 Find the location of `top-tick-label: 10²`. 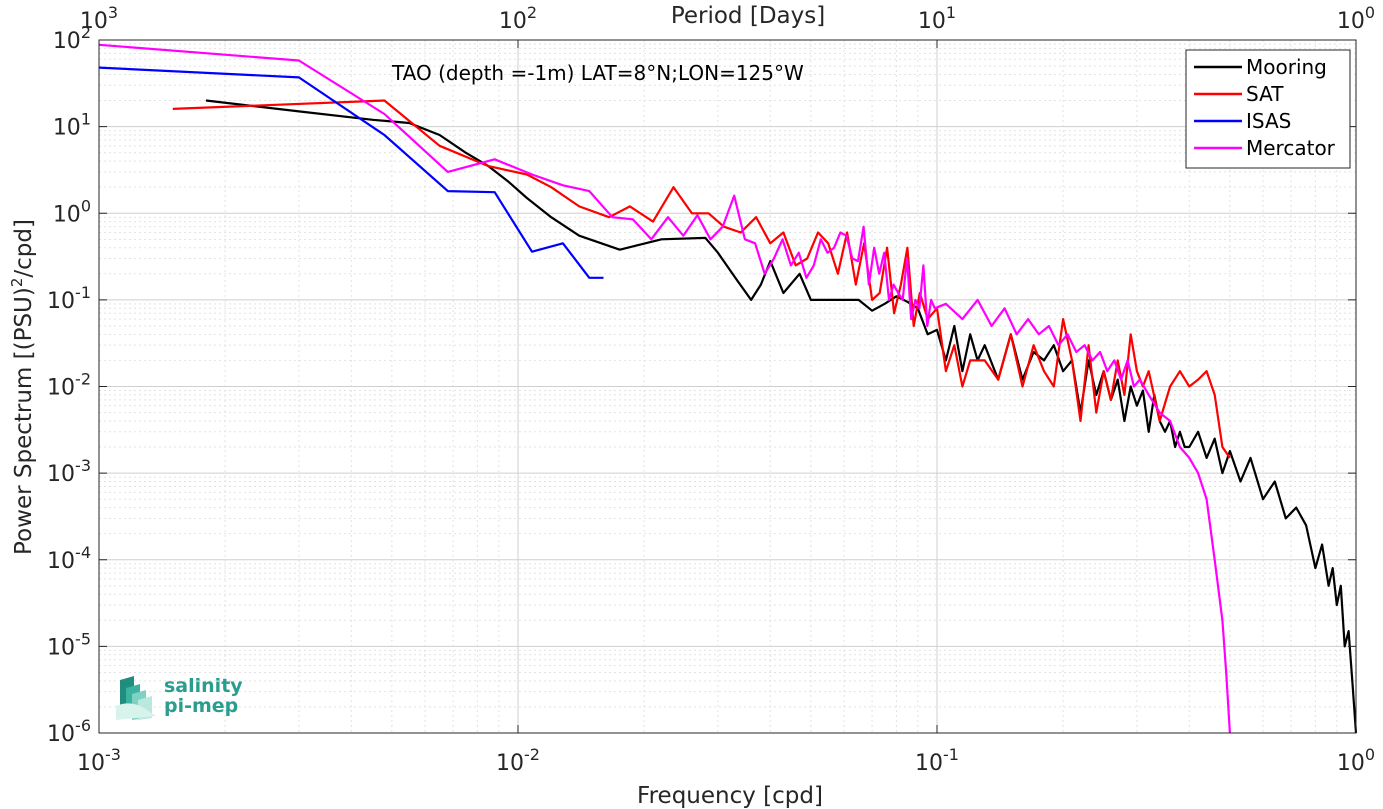

top-tick-label: 10² is located at coordinates (518, 18).